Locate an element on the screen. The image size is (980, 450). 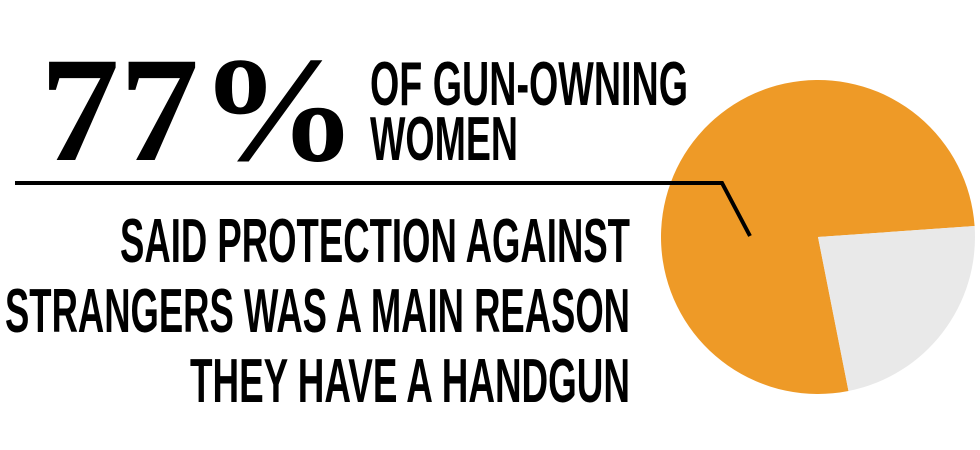
caption-line3: THEY HAVE A HANDGUN is located at coordinates (410, 381).